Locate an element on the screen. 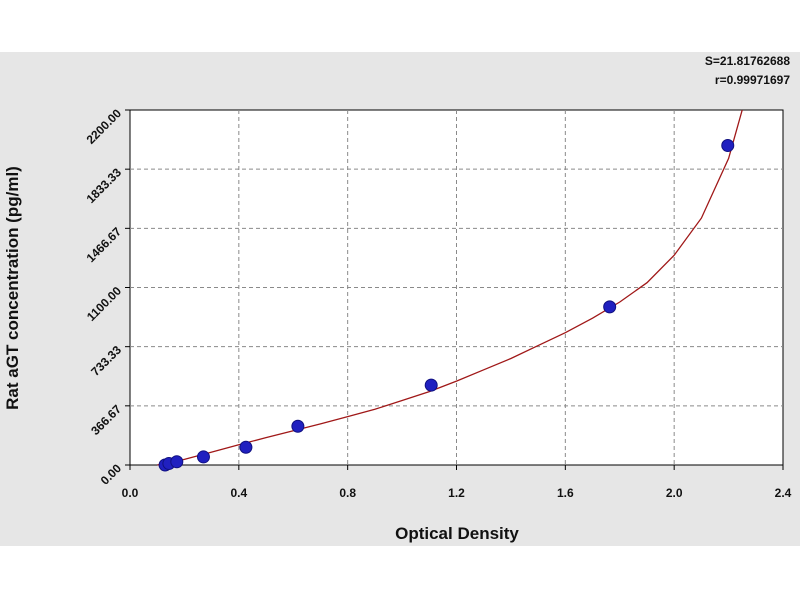 This screenshot has height=600, width=800. x-tick-label: 2.0 is located at coordinates (674, 493).